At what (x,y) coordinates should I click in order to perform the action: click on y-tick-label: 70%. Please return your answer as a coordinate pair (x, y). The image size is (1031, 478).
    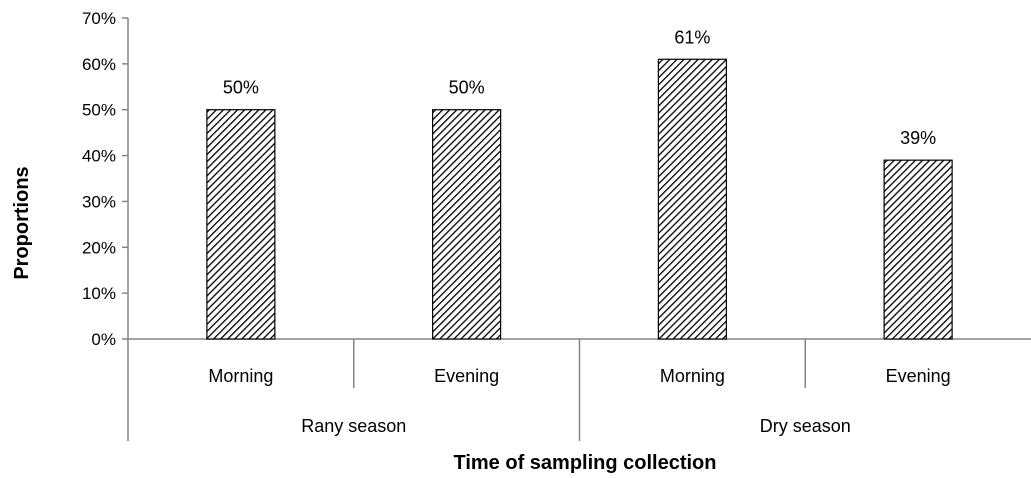
    Looking at the image, I should click on (99, 18).